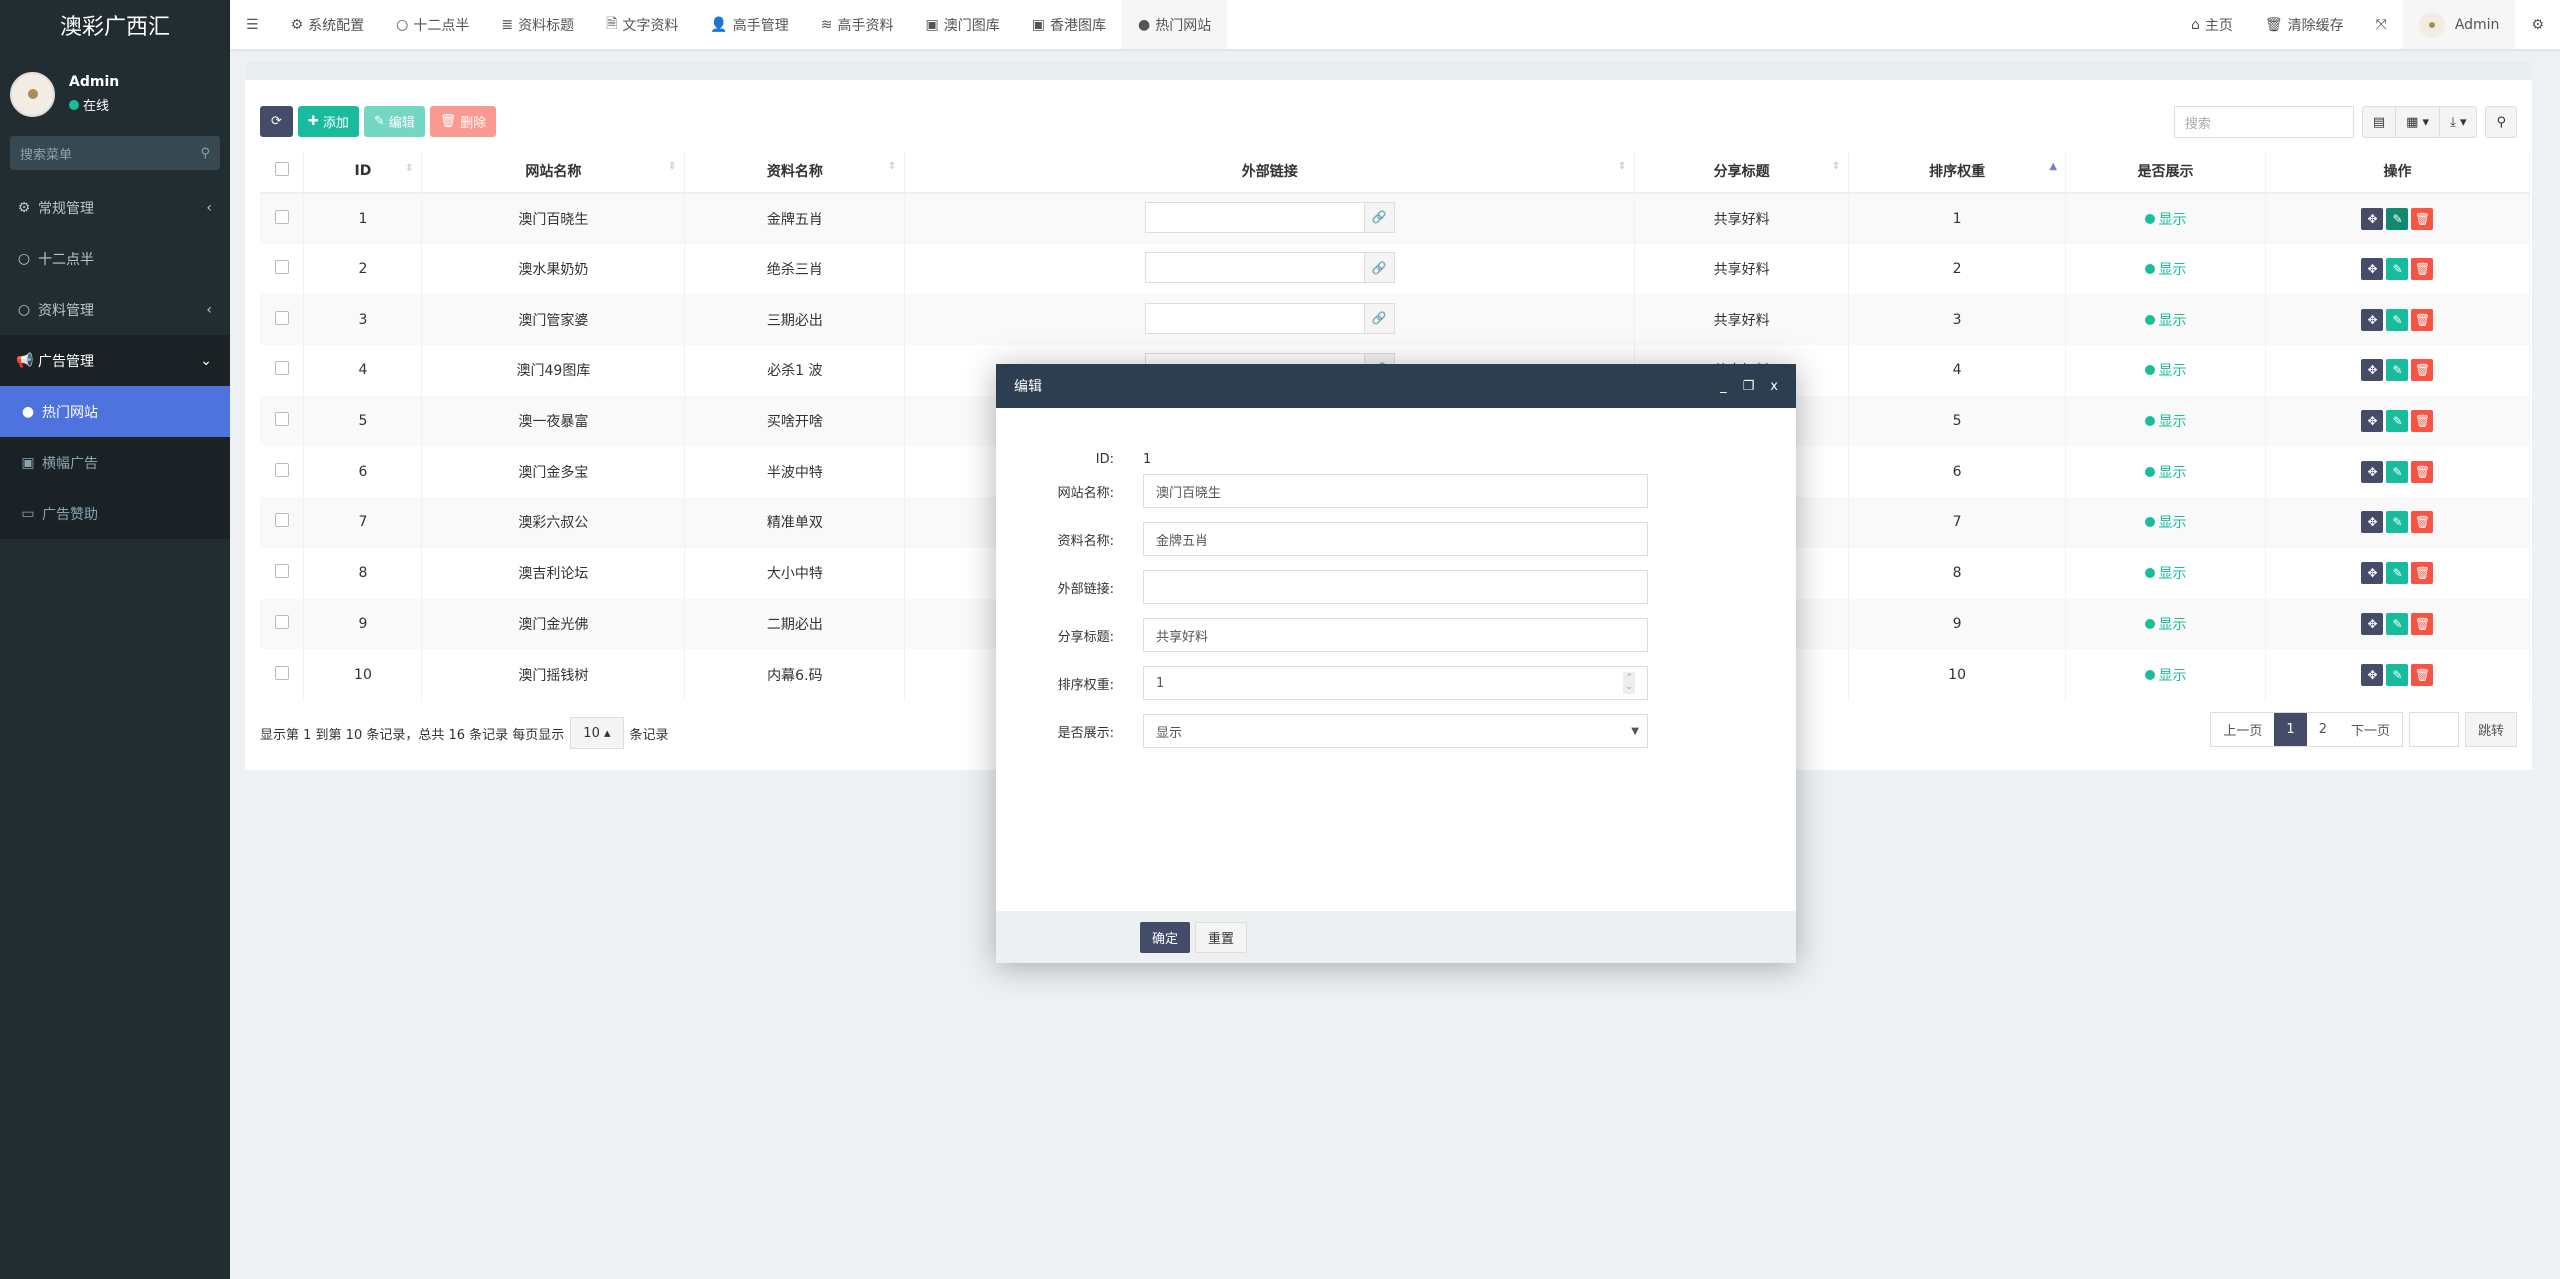  I want to click on tab-hk-gallery: ▣ 香港图库, so click(1068, 25).